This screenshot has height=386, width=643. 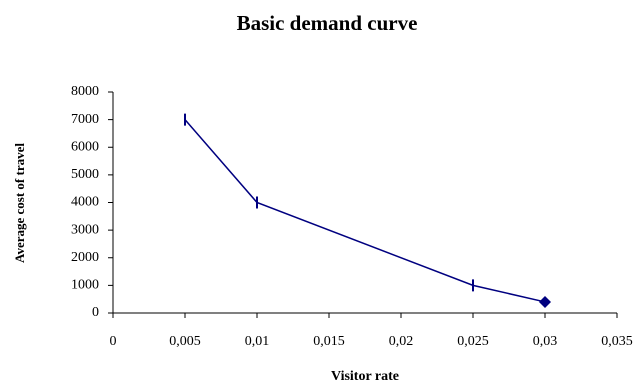 What do you see at coordinates (85, 257) in the screenshot?
I see `y-tick-label: 2000` at bounding box center [85, 257].